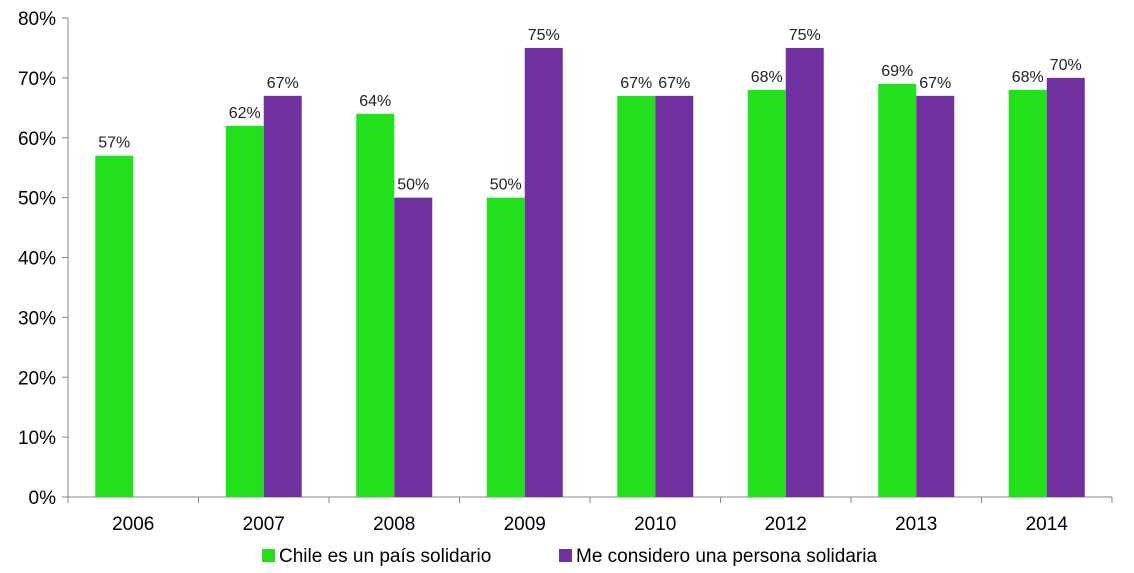 The height and width of the screenshot is (573, 1134). What do you see at coordinates (767, 77) in the screenshot?
I see `data-label-series-1-2012: 68%` at bounding box center [767, 77].